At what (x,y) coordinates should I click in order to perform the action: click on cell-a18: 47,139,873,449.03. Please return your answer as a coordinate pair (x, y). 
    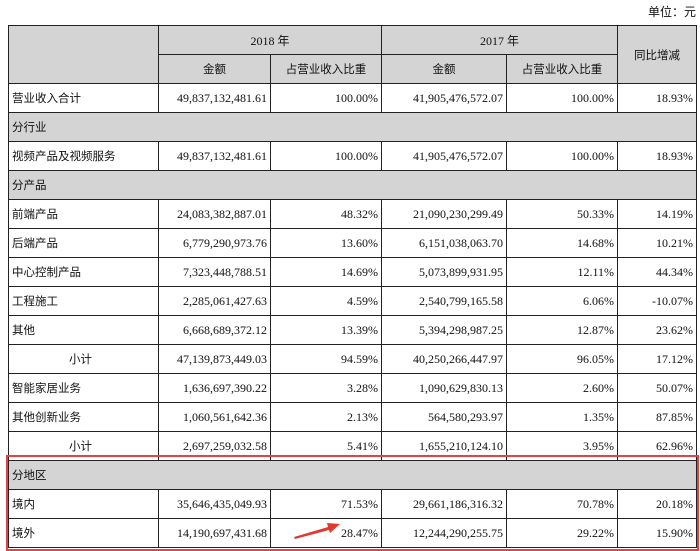
    Looking at the image, I should click on (214, 359).